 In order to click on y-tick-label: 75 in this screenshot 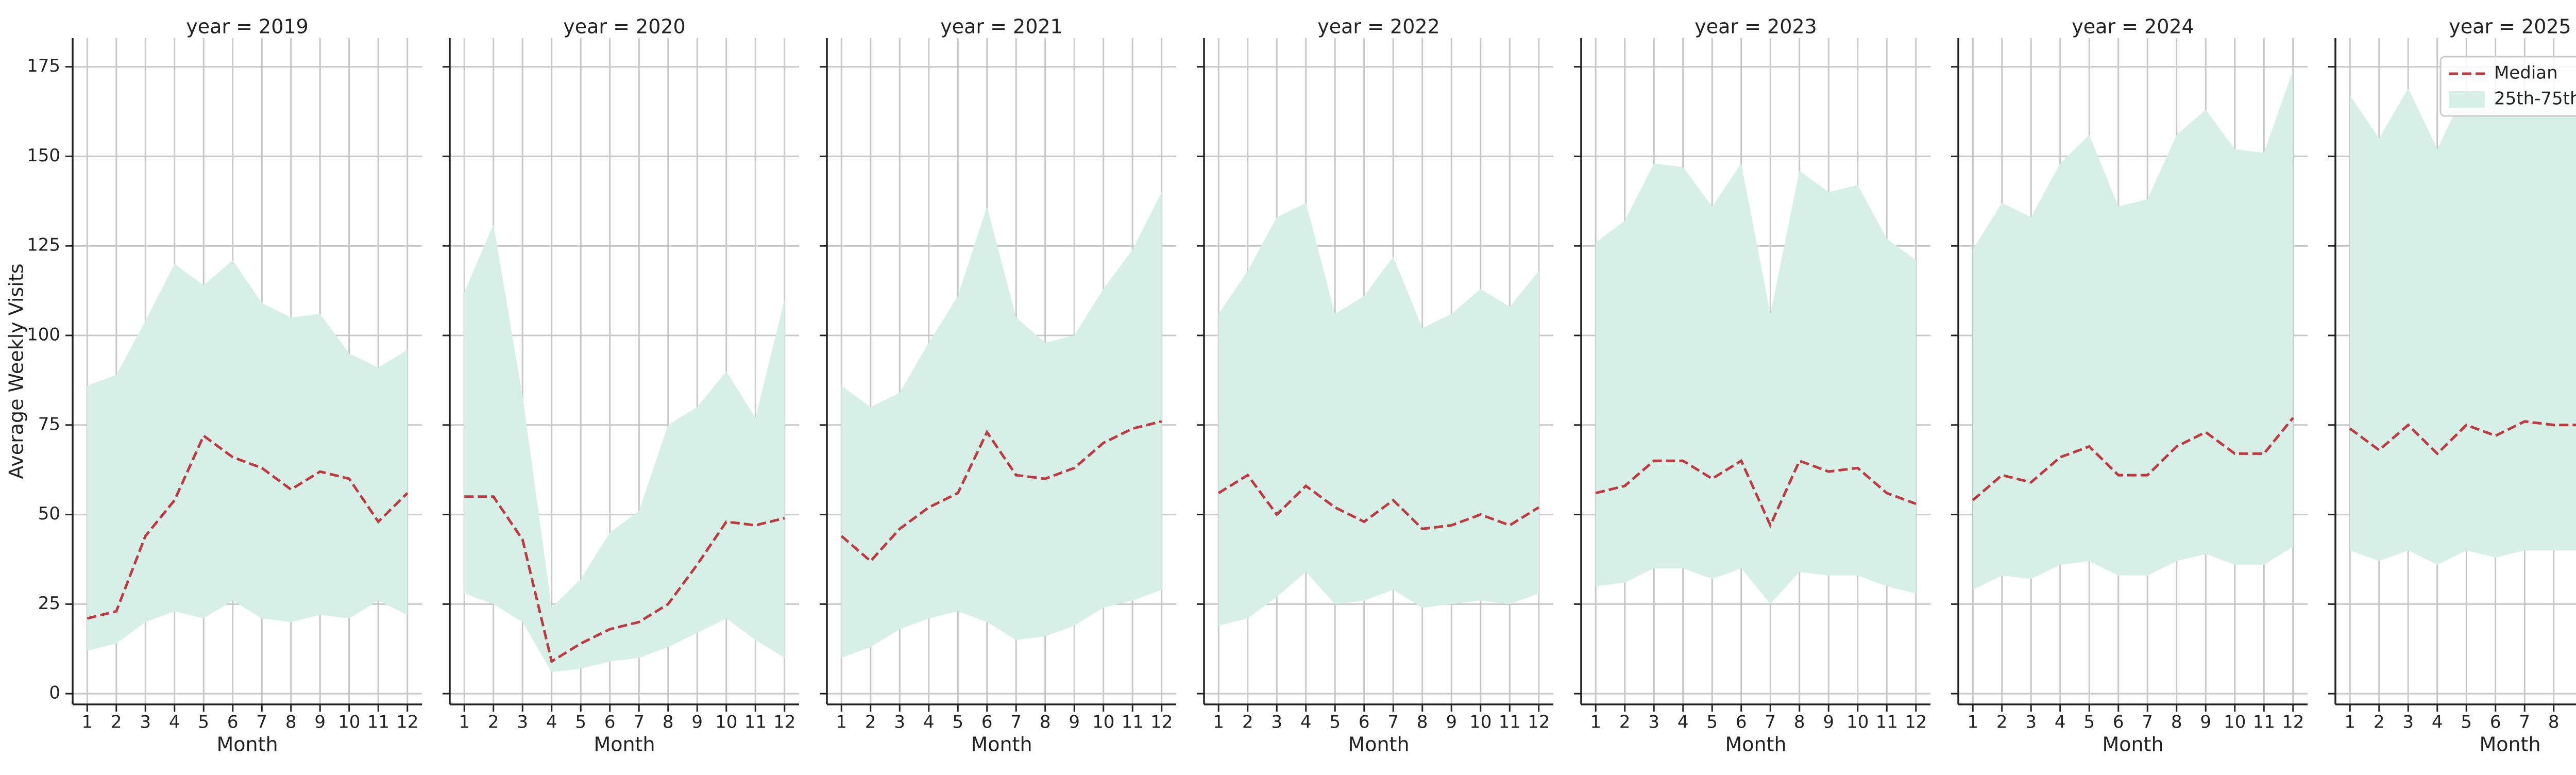, I will do `click(49, 424)`.